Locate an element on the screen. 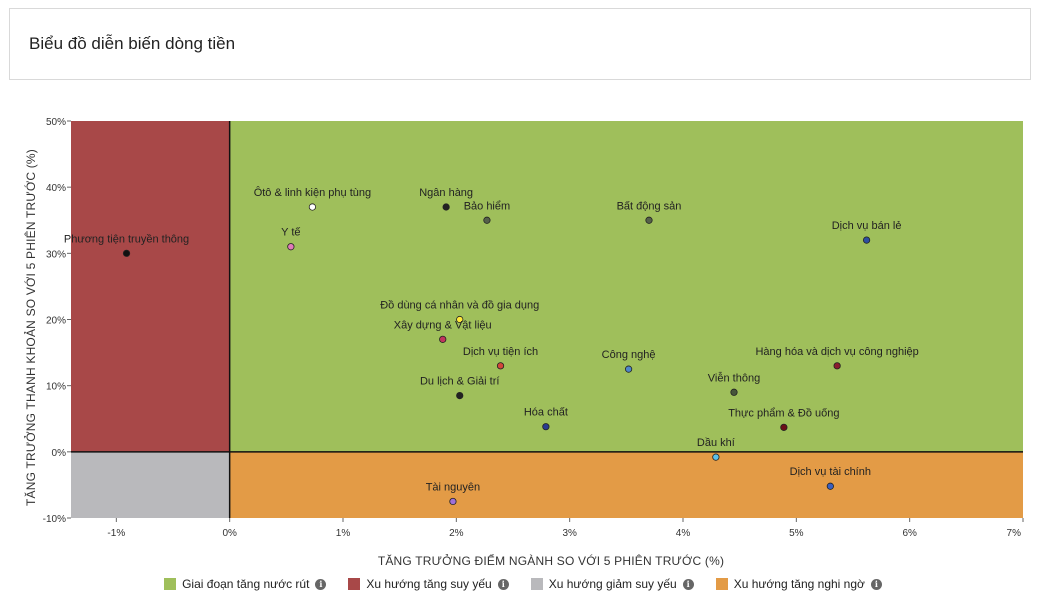  data-point-dich-vu-tai-chinh: Dịch vụ tài chính is located at coordinates (830, 478).